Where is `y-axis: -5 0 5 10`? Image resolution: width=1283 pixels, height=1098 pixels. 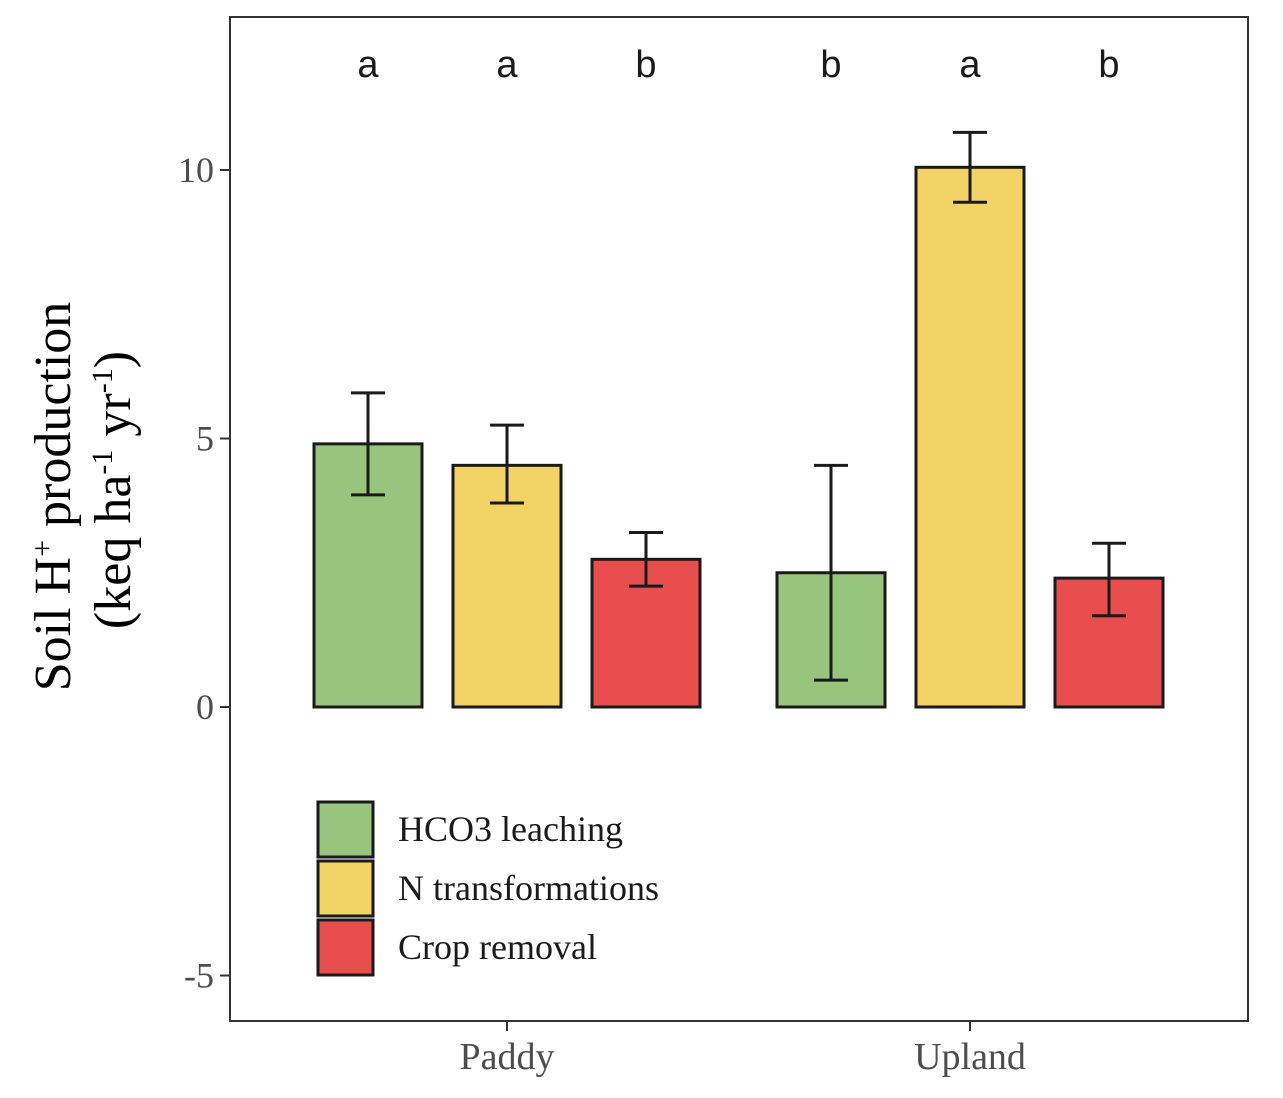
y-axis: -5 0 5 10 is located at coordinates (204, 573).